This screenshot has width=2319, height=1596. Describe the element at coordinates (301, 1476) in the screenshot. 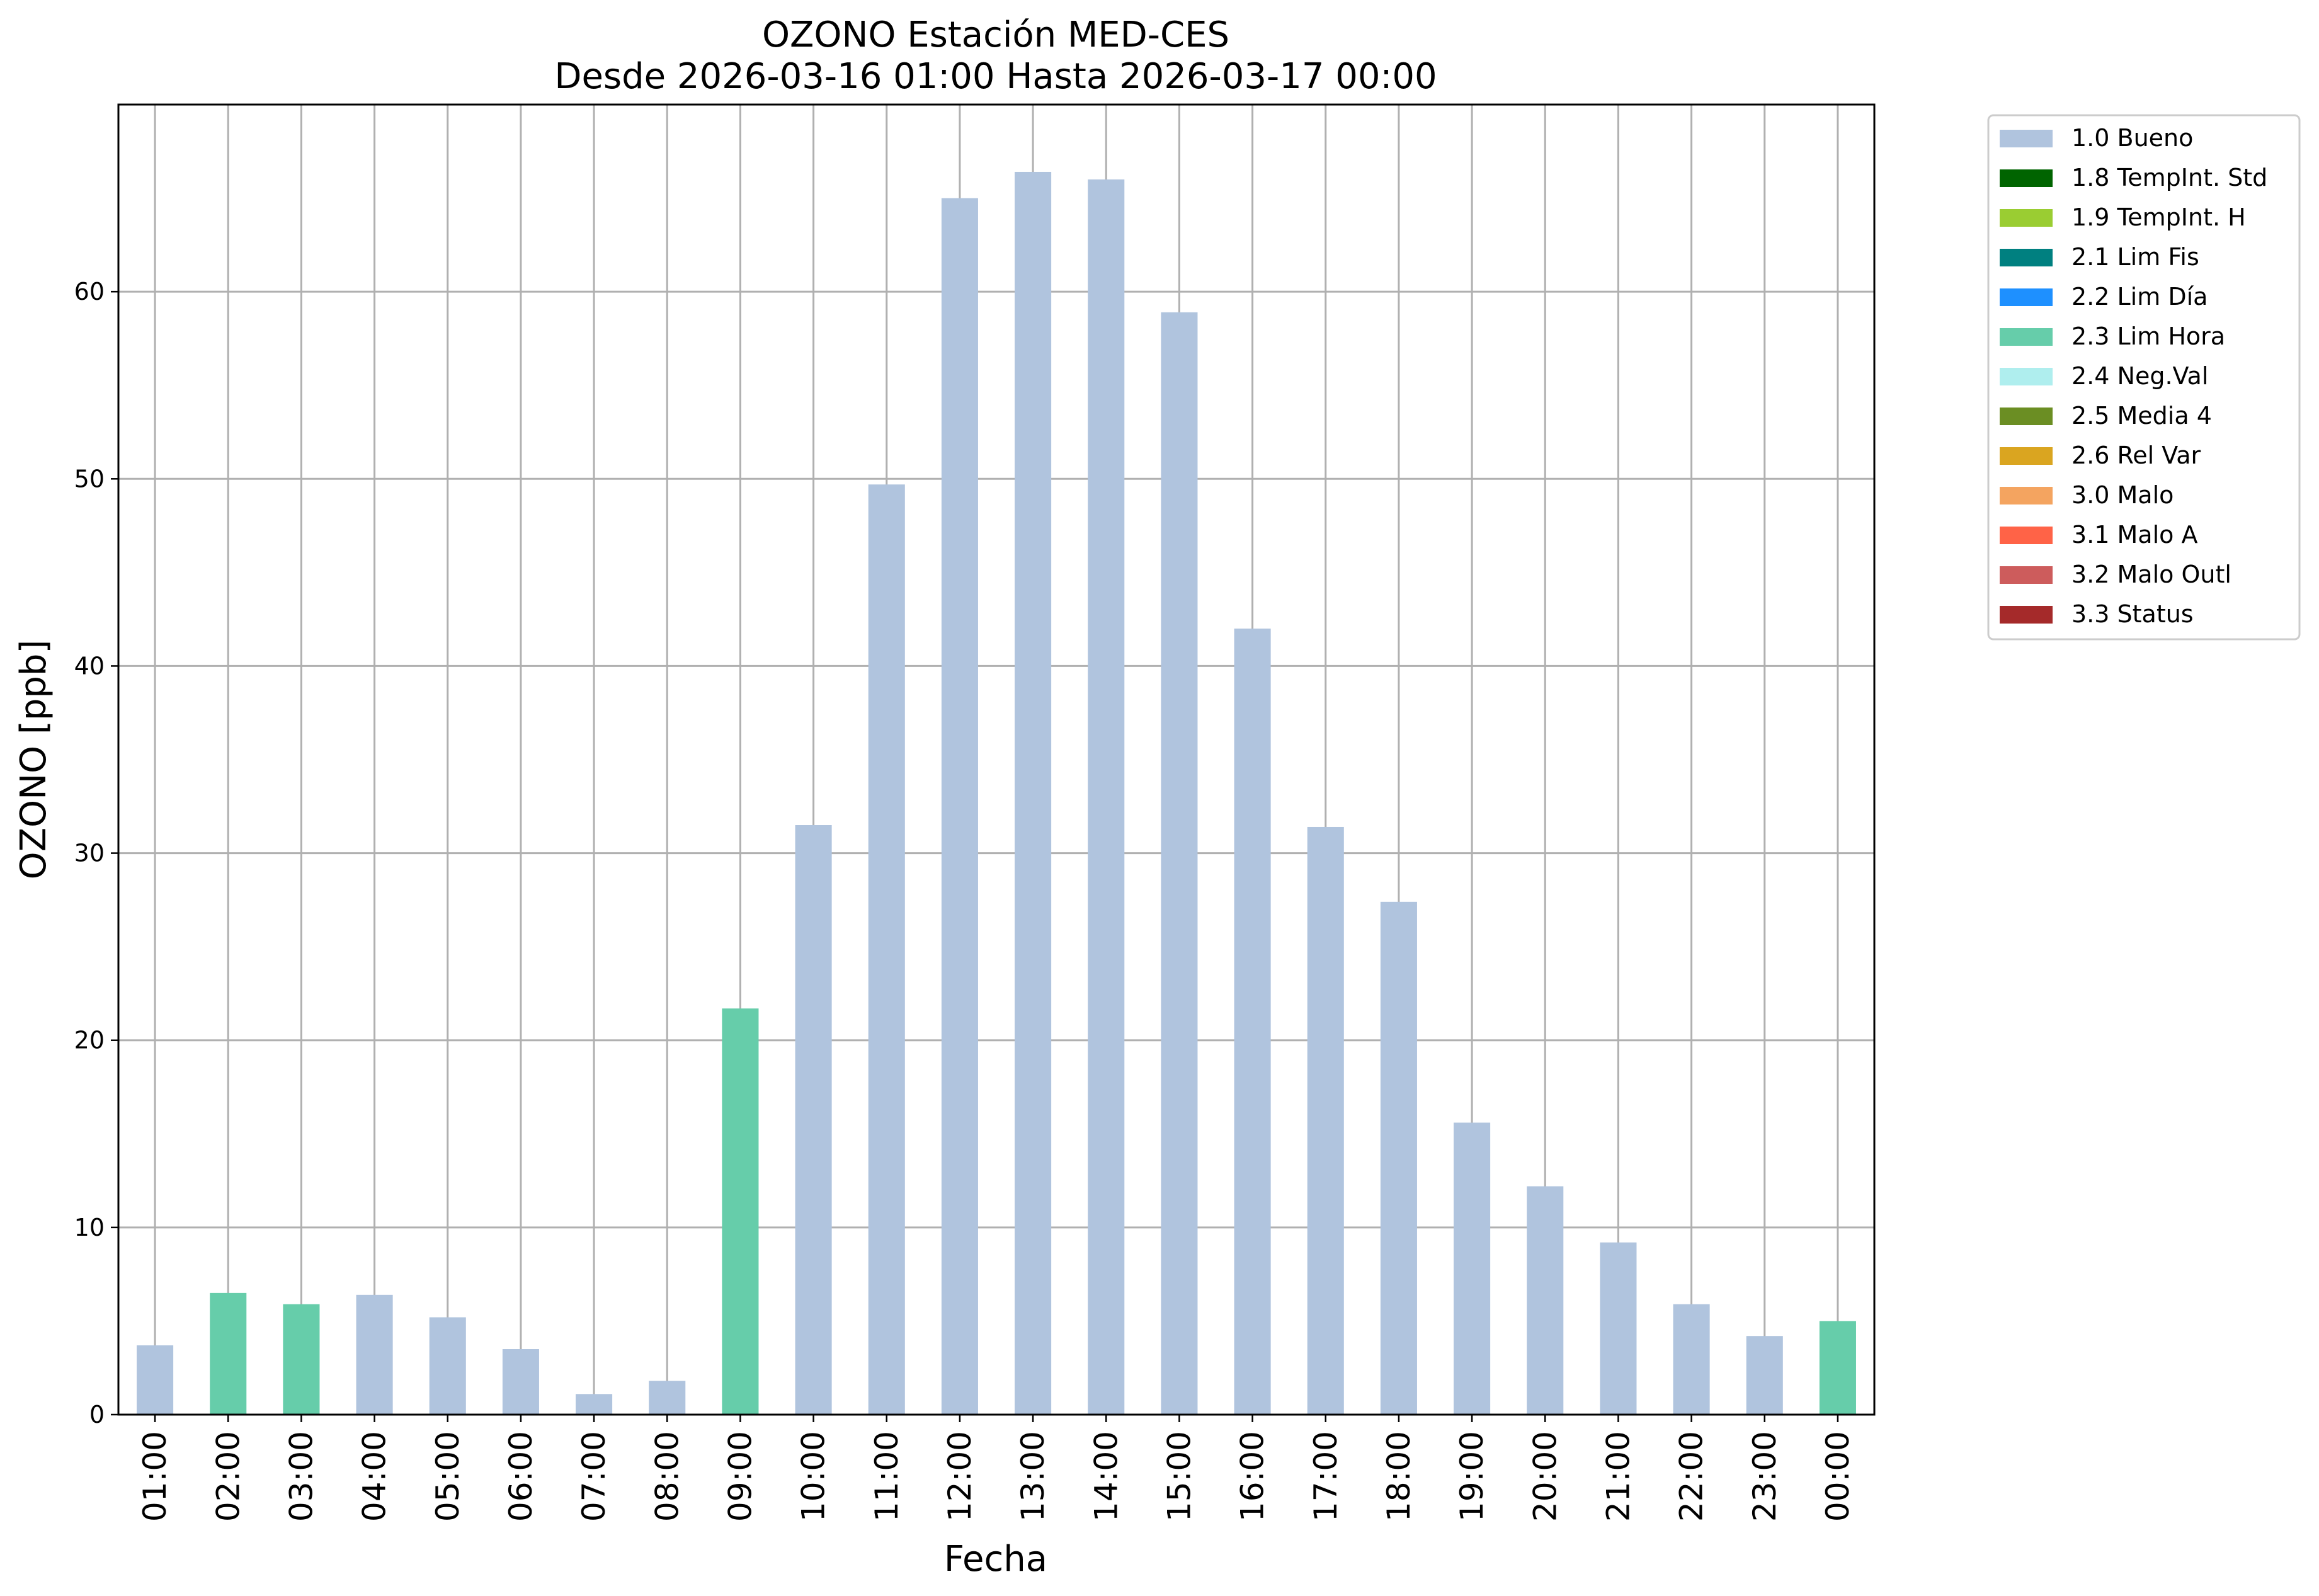

I see `x-tick-label: 03:00` at that location.